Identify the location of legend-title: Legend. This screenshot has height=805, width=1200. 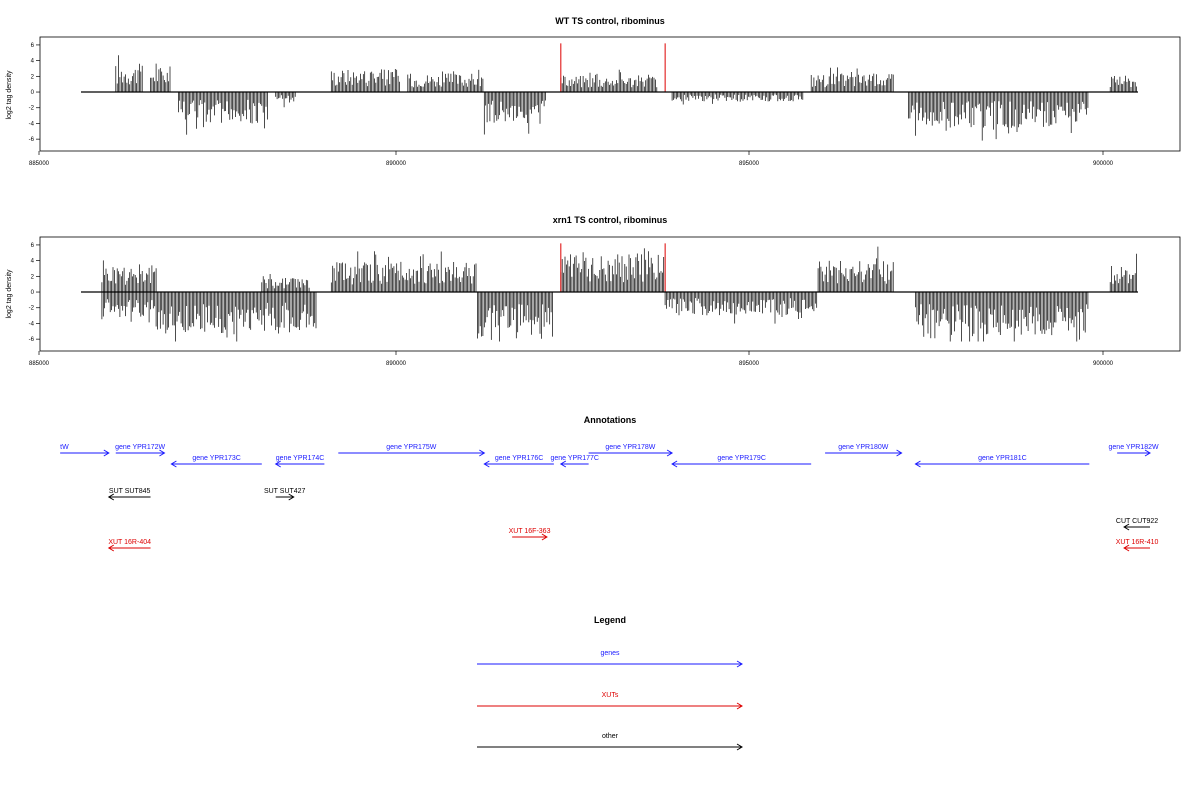
(610, 620).